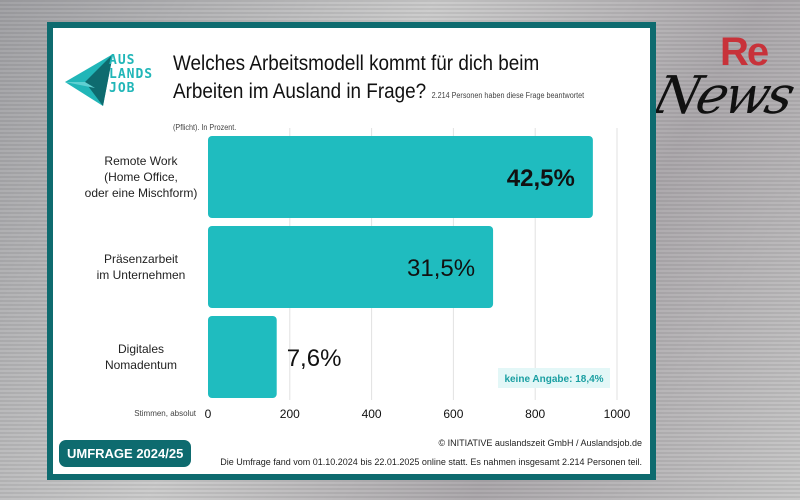 This screenshot has height=500, width=800. Describe the element at coordinates (141, 161) in the screenshot. I see `category-label: Remote Work` at that location.